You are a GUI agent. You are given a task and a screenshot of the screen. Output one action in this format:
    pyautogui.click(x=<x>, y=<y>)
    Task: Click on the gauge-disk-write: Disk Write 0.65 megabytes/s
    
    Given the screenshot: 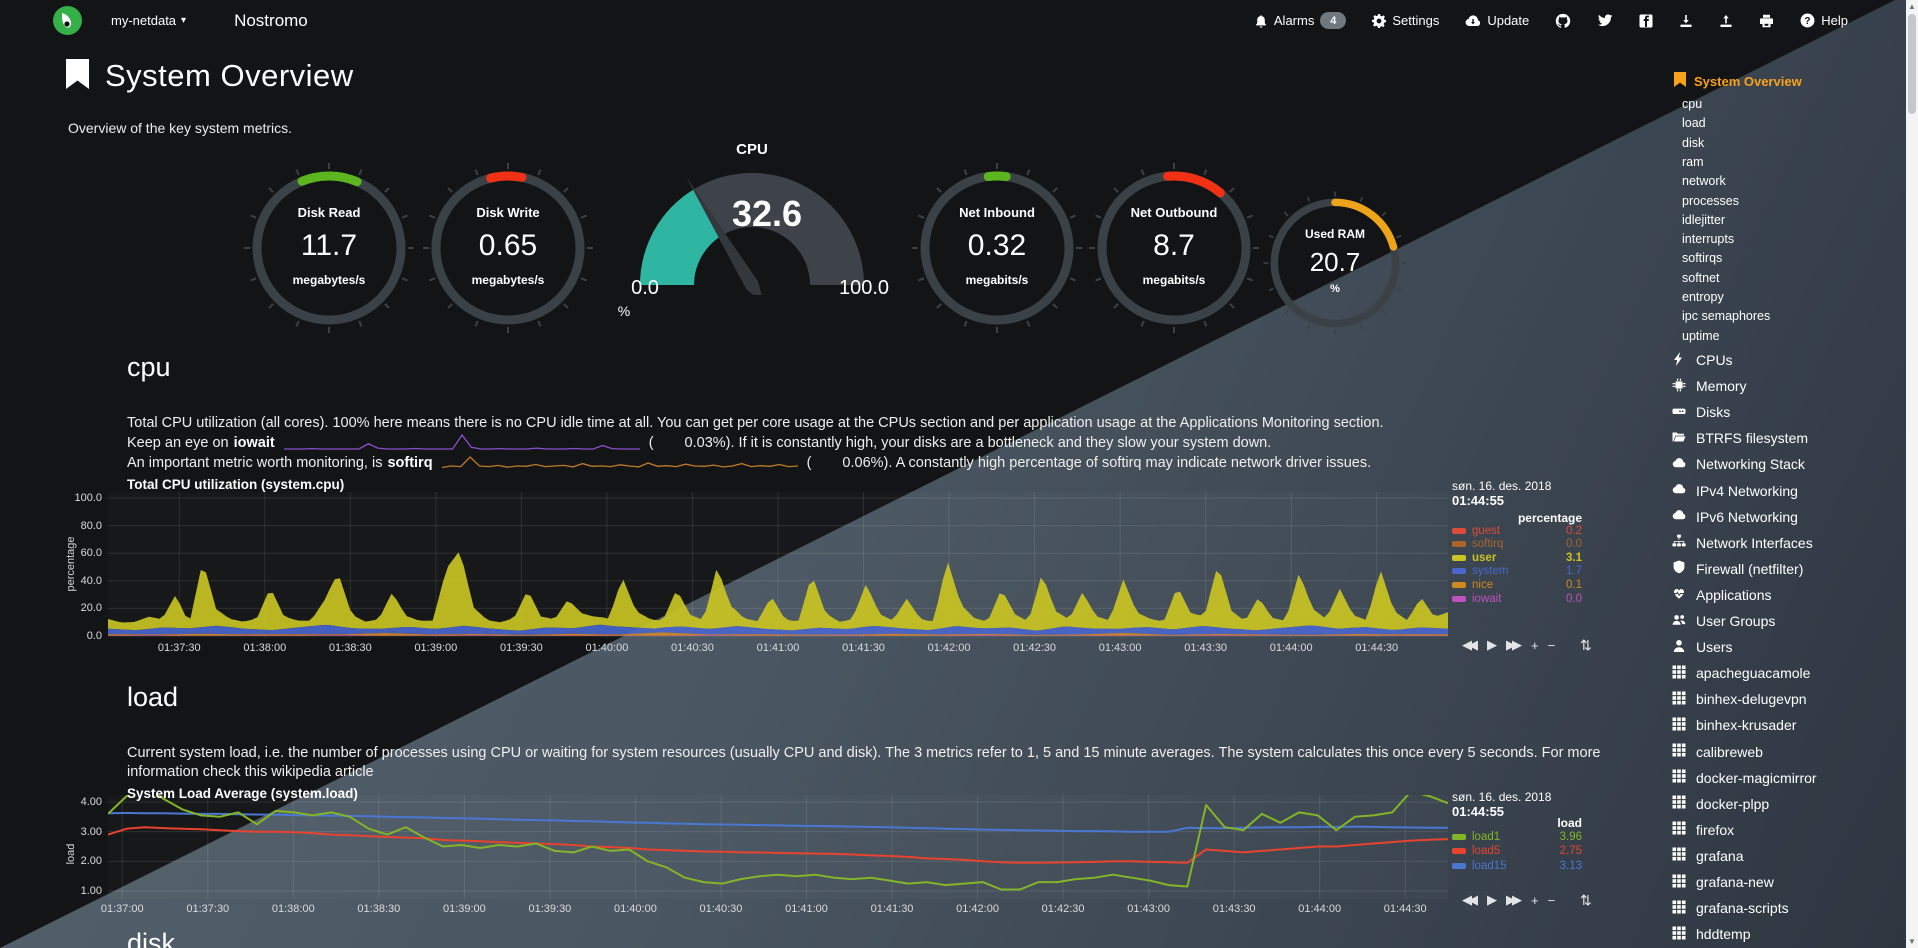 What is the action you would take?
    pyautogui.click(x=508, y=248)
    